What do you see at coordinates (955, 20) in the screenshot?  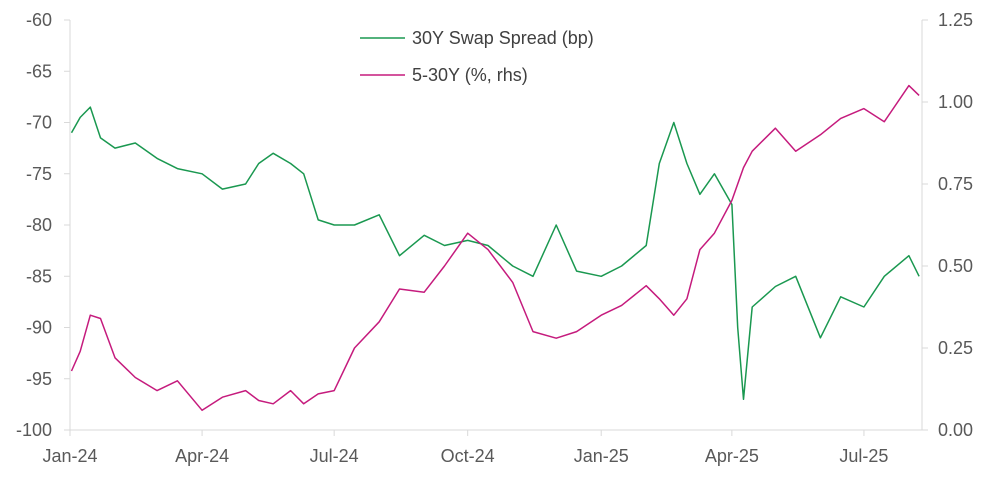 I see `right-tick-label: 1.25` at bounding box center [955, 20].